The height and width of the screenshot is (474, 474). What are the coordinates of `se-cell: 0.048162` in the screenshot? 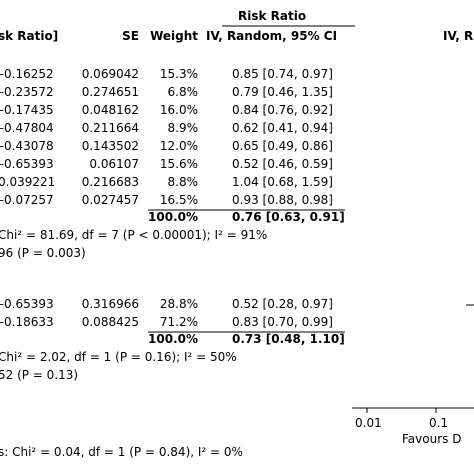 It's located at (110, 110).